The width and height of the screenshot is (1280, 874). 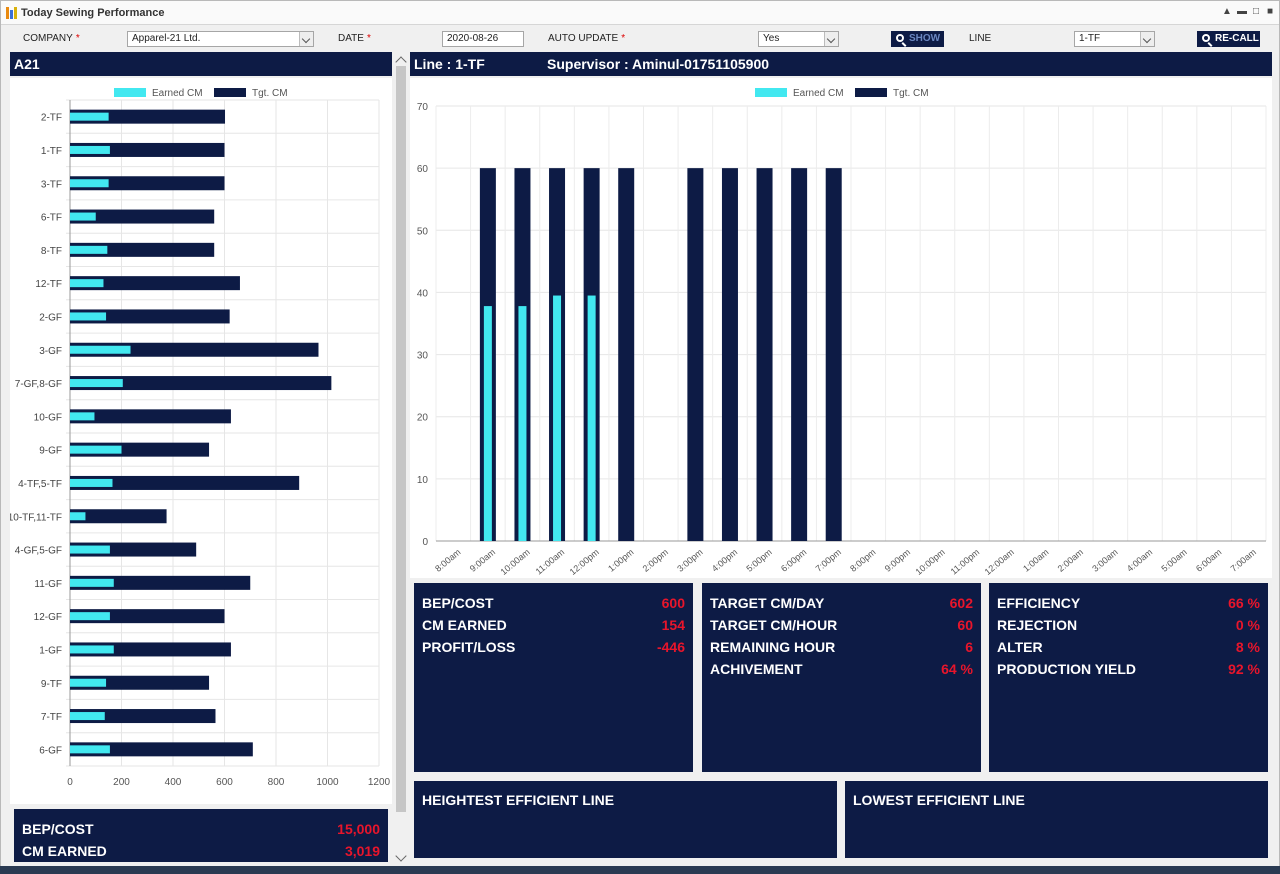 I want to click on lowest-efficient-line-title: LOWEST EFFICIENT LINE, so click(x=939, y=800).